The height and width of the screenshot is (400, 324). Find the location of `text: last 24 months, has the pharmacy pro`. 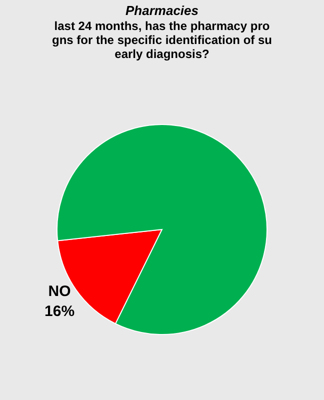

text: last 24 months, has the pharmacy pro is located at coordinates (162, 26).